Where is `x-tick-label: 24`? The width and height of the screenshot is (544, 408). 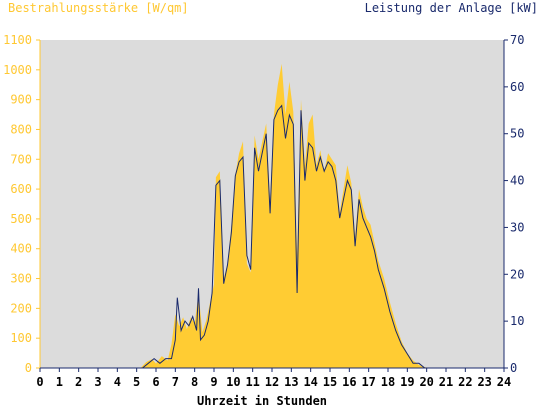 x-tick-label: 24 is located at coordinates (504, 382).